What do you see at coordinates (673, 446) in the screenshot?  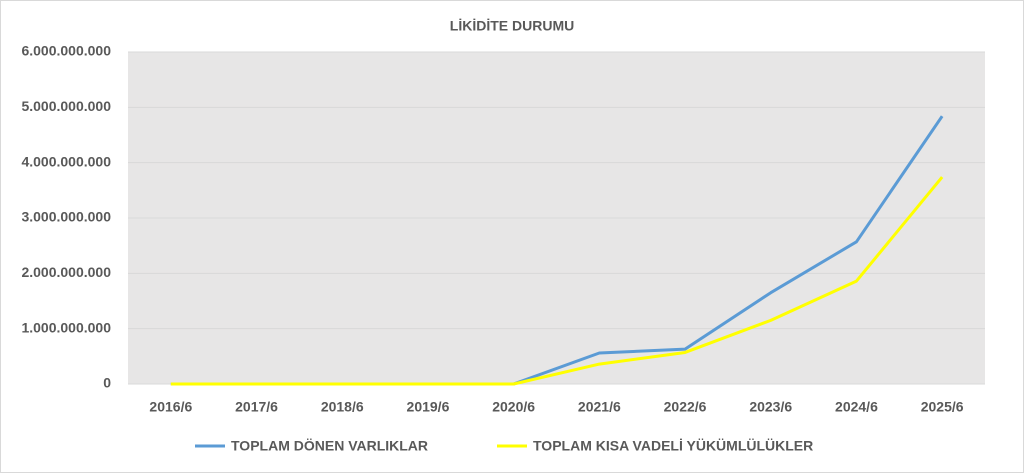 I see `legend-label: TOPLAM KISA VADELİ YÜKÜMLÜLÜKLER` at bounding box center [673, 446].